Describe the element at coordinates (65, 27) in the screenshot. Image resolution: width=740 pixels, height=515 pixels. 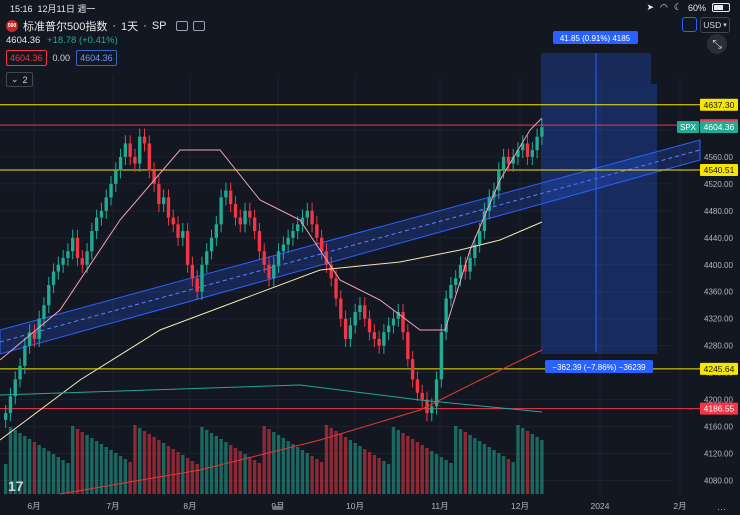
I see `symbol-name: 标准普尔500指数` at that location.